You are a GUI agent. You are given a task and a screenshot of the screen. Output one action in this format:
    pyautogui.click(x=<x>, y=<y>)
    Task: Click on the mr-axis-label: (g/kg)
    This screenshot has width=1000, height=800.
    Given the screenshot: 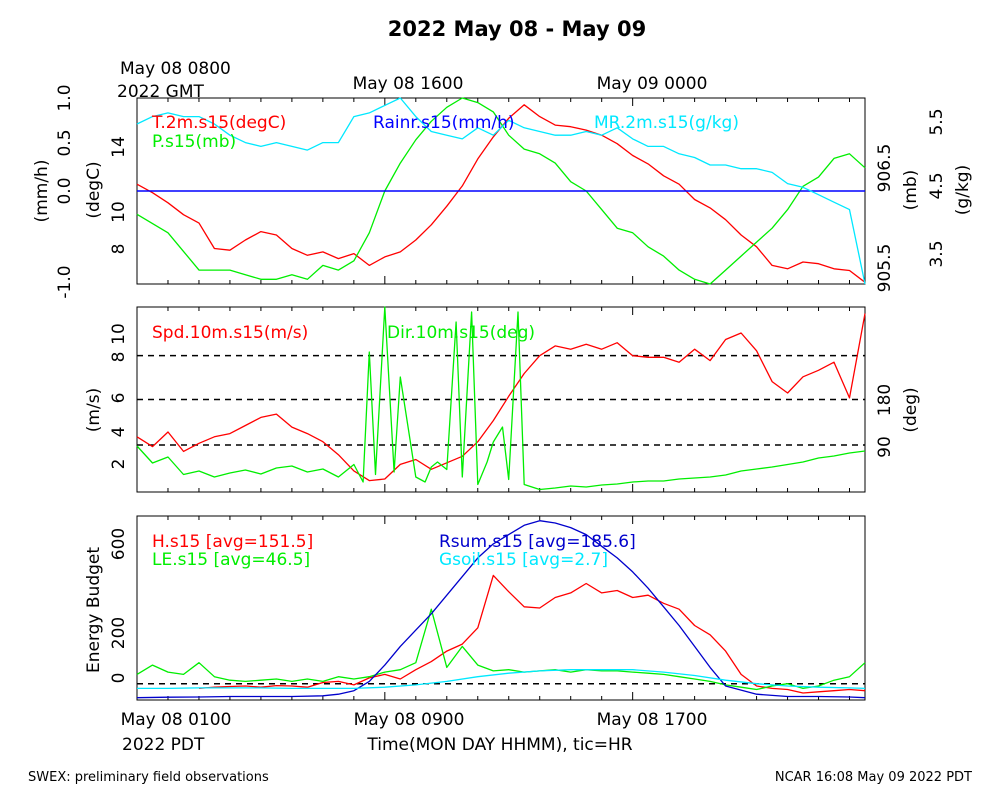 What is the action you would take?
    pyautogui.click(x=963, y=190)
    